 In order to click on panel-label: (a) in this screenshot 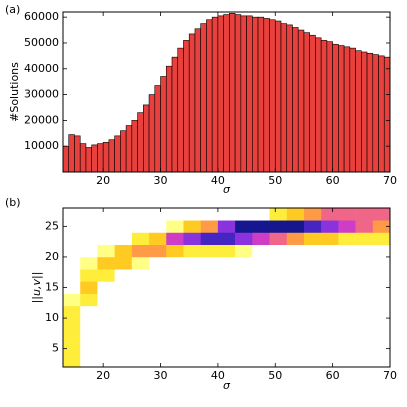, I will do `click(12, 9)`.